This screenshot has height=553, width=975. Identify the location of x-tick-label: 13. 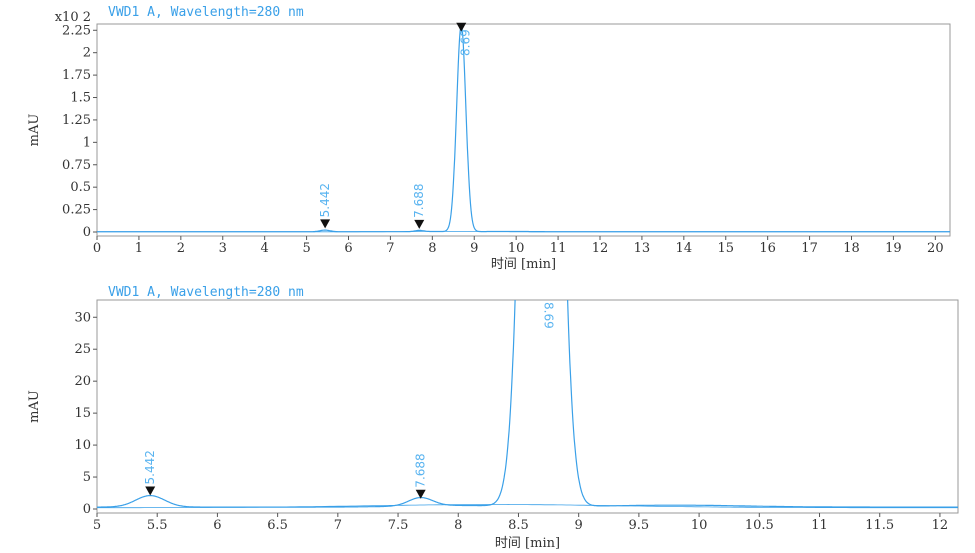
(642, 248).